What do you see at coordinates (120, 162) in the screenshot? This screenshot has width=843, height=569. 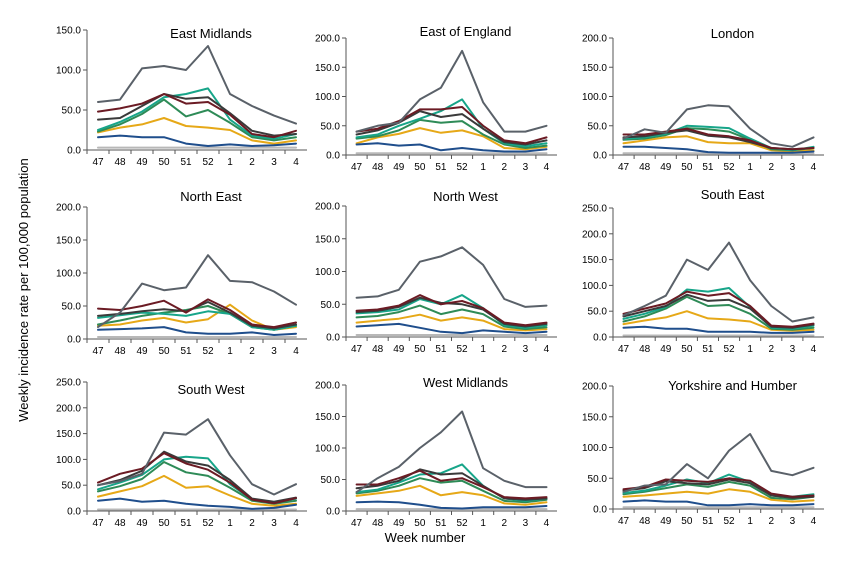 I see `x-tick-label: 48` at bounding box center [120, 162].